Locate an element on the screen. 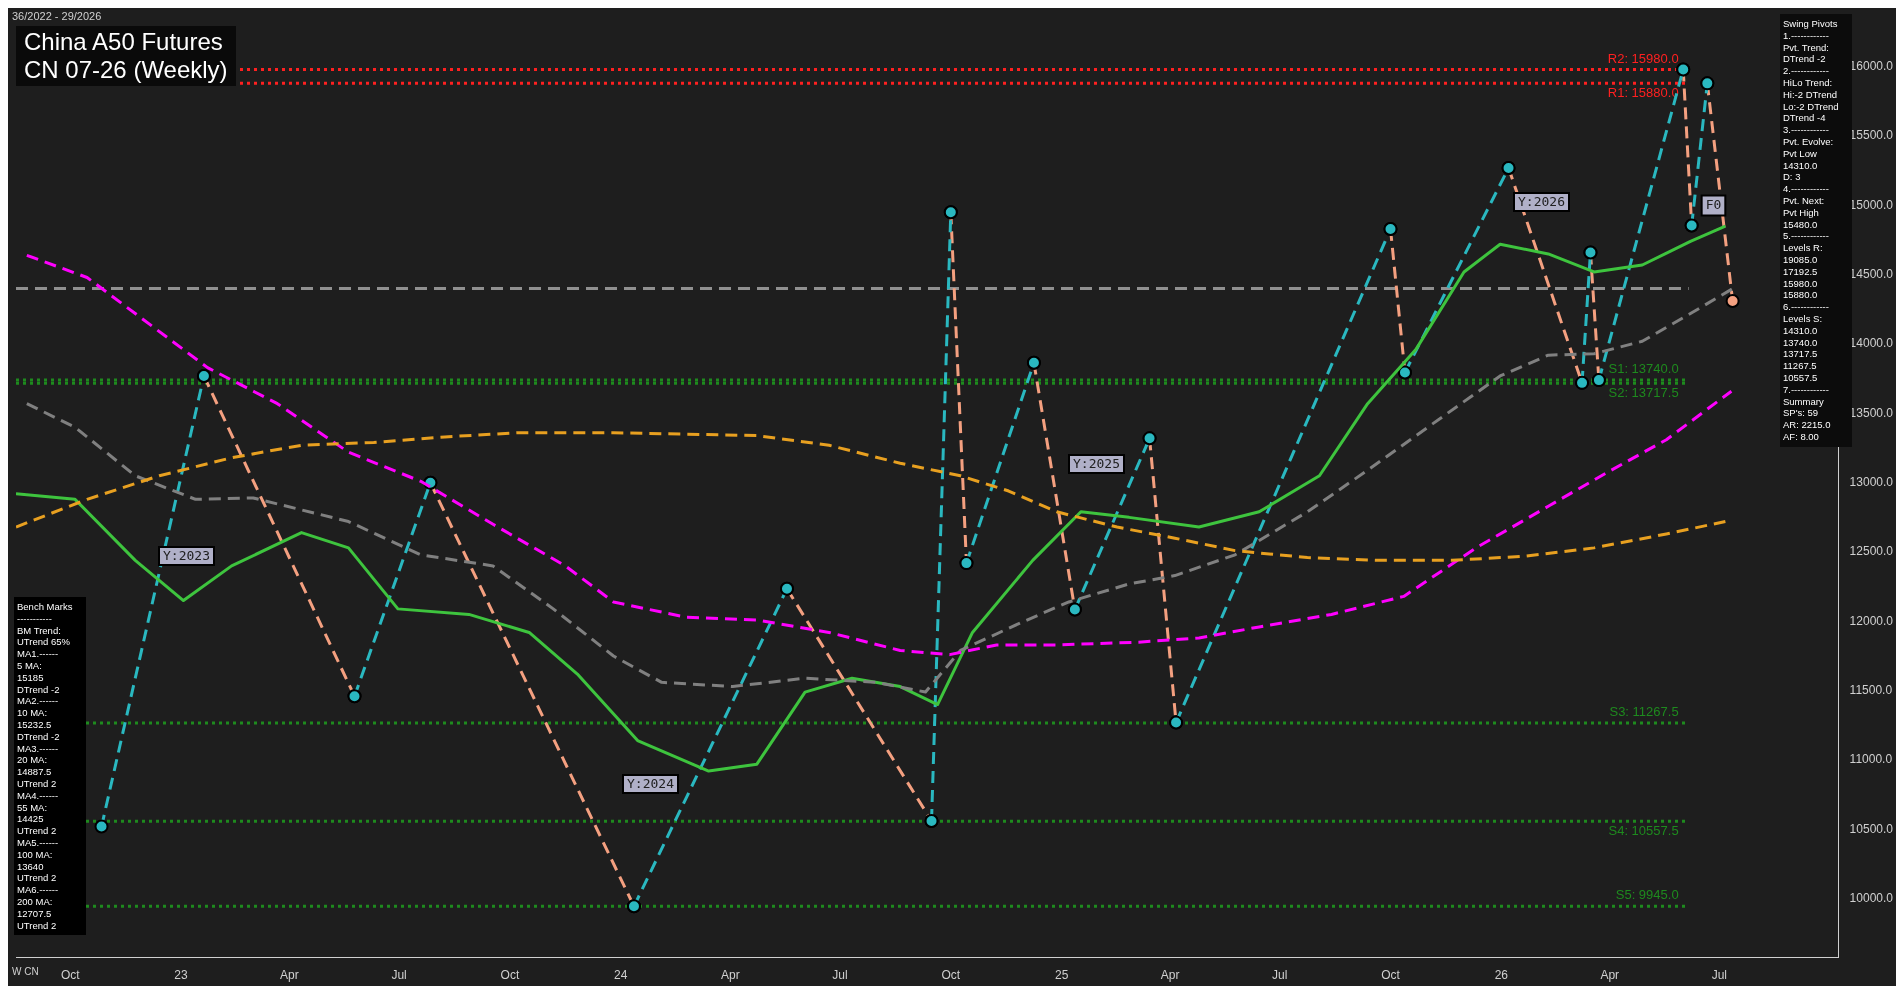  y-tick-label: 15000.0 is located at coordinates (1871, 204).